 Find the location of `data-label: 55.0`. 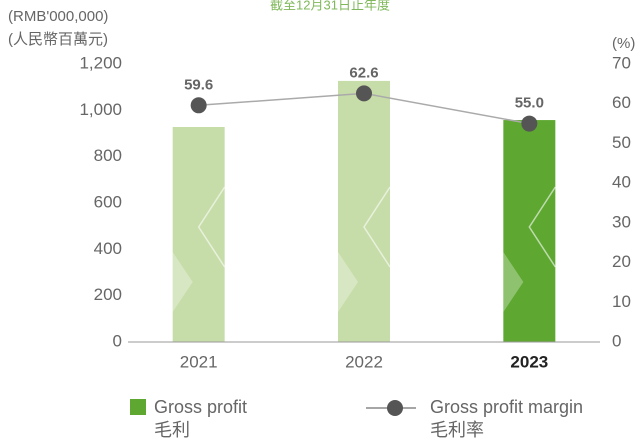

data-label: 55.0 is located at coordinates (529, 103).